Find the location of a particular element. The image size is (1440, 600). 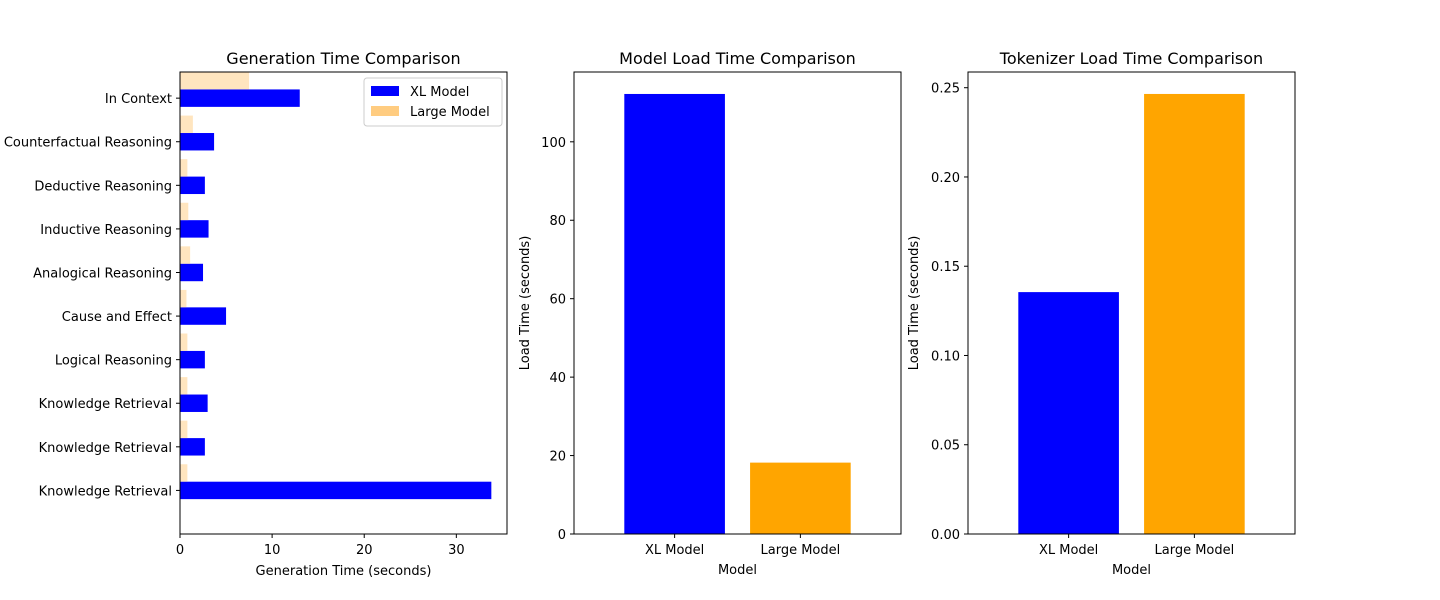

y-tick-label: Analogical Reasoning is located at coordinates (102, 273).